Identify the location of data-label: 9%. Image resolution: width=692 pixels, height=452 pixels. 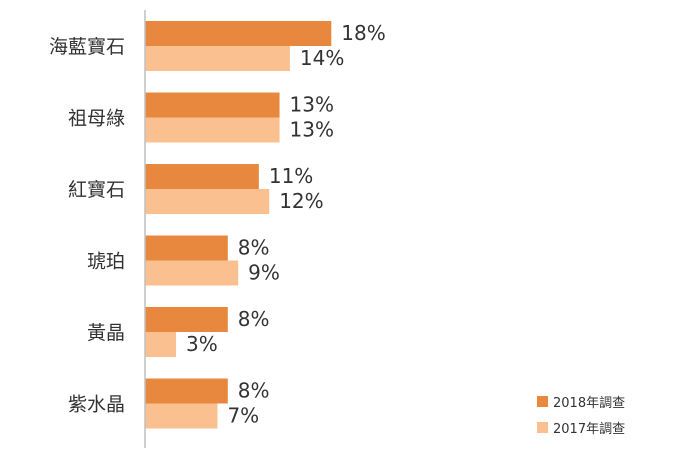
(264, 273).